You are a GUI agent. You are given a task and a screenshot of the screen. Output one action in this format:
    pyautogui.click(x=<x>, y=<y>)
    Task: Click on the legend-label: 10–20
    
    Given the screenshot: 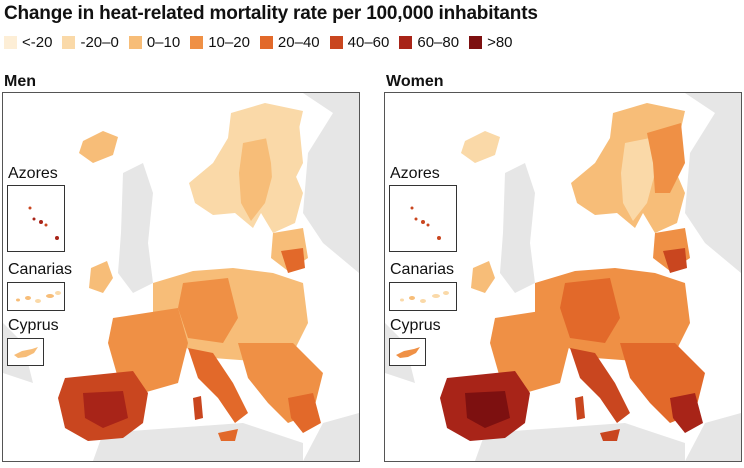 What is the action you would take?
    pyautogui.click(x=229, y=42)
    